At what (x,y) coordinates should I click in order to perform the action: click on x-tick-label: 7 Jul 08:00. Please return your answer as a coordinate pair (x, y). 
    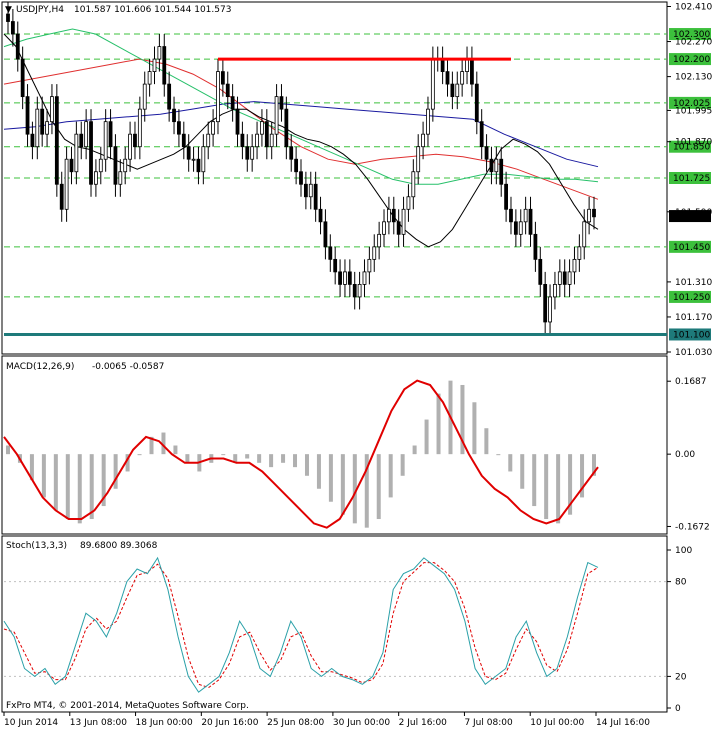
    Looking at the image, I should click on (488, 723).